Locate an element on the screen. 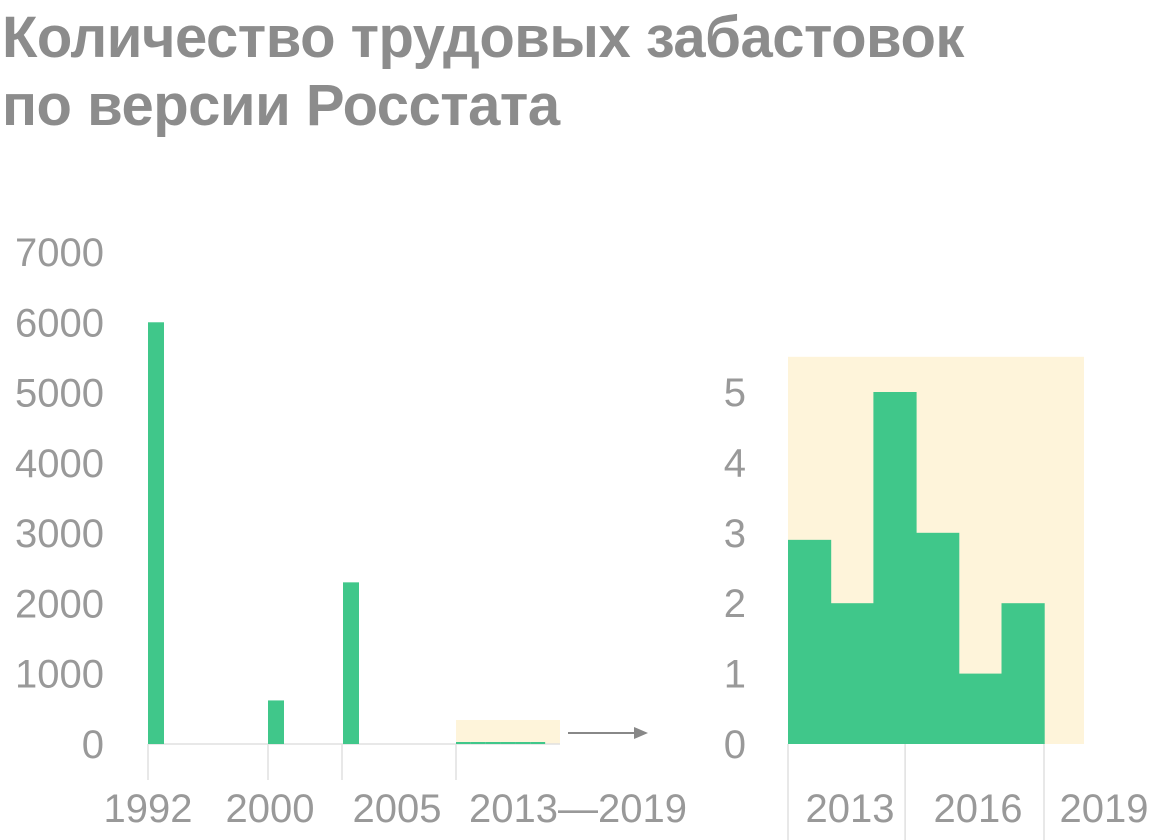  y-tick-label: 5000 is located at coordinates (59, 394).